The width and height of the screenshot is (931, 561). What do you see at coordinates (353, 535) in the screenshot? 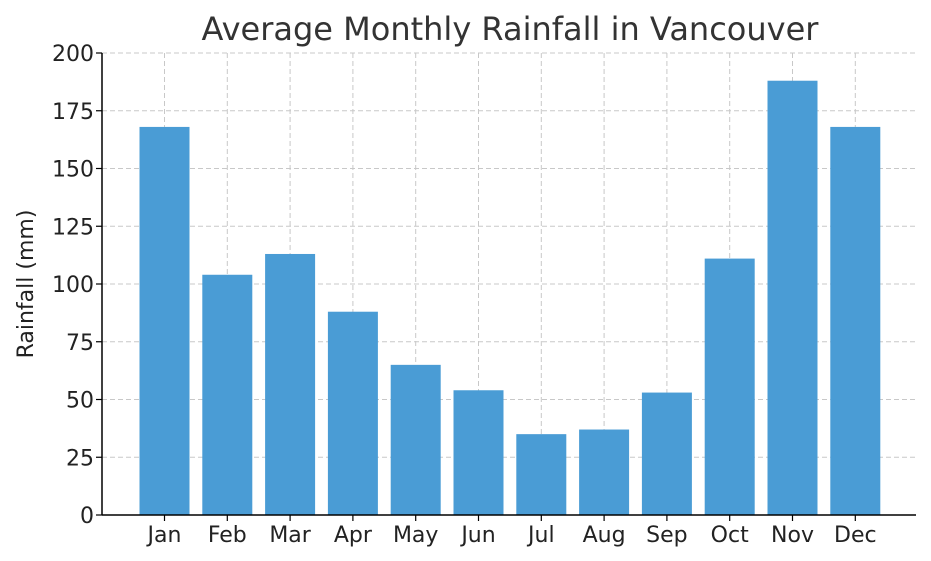
I see `x-tick-label: Apr` at bounding box center [353, 535].